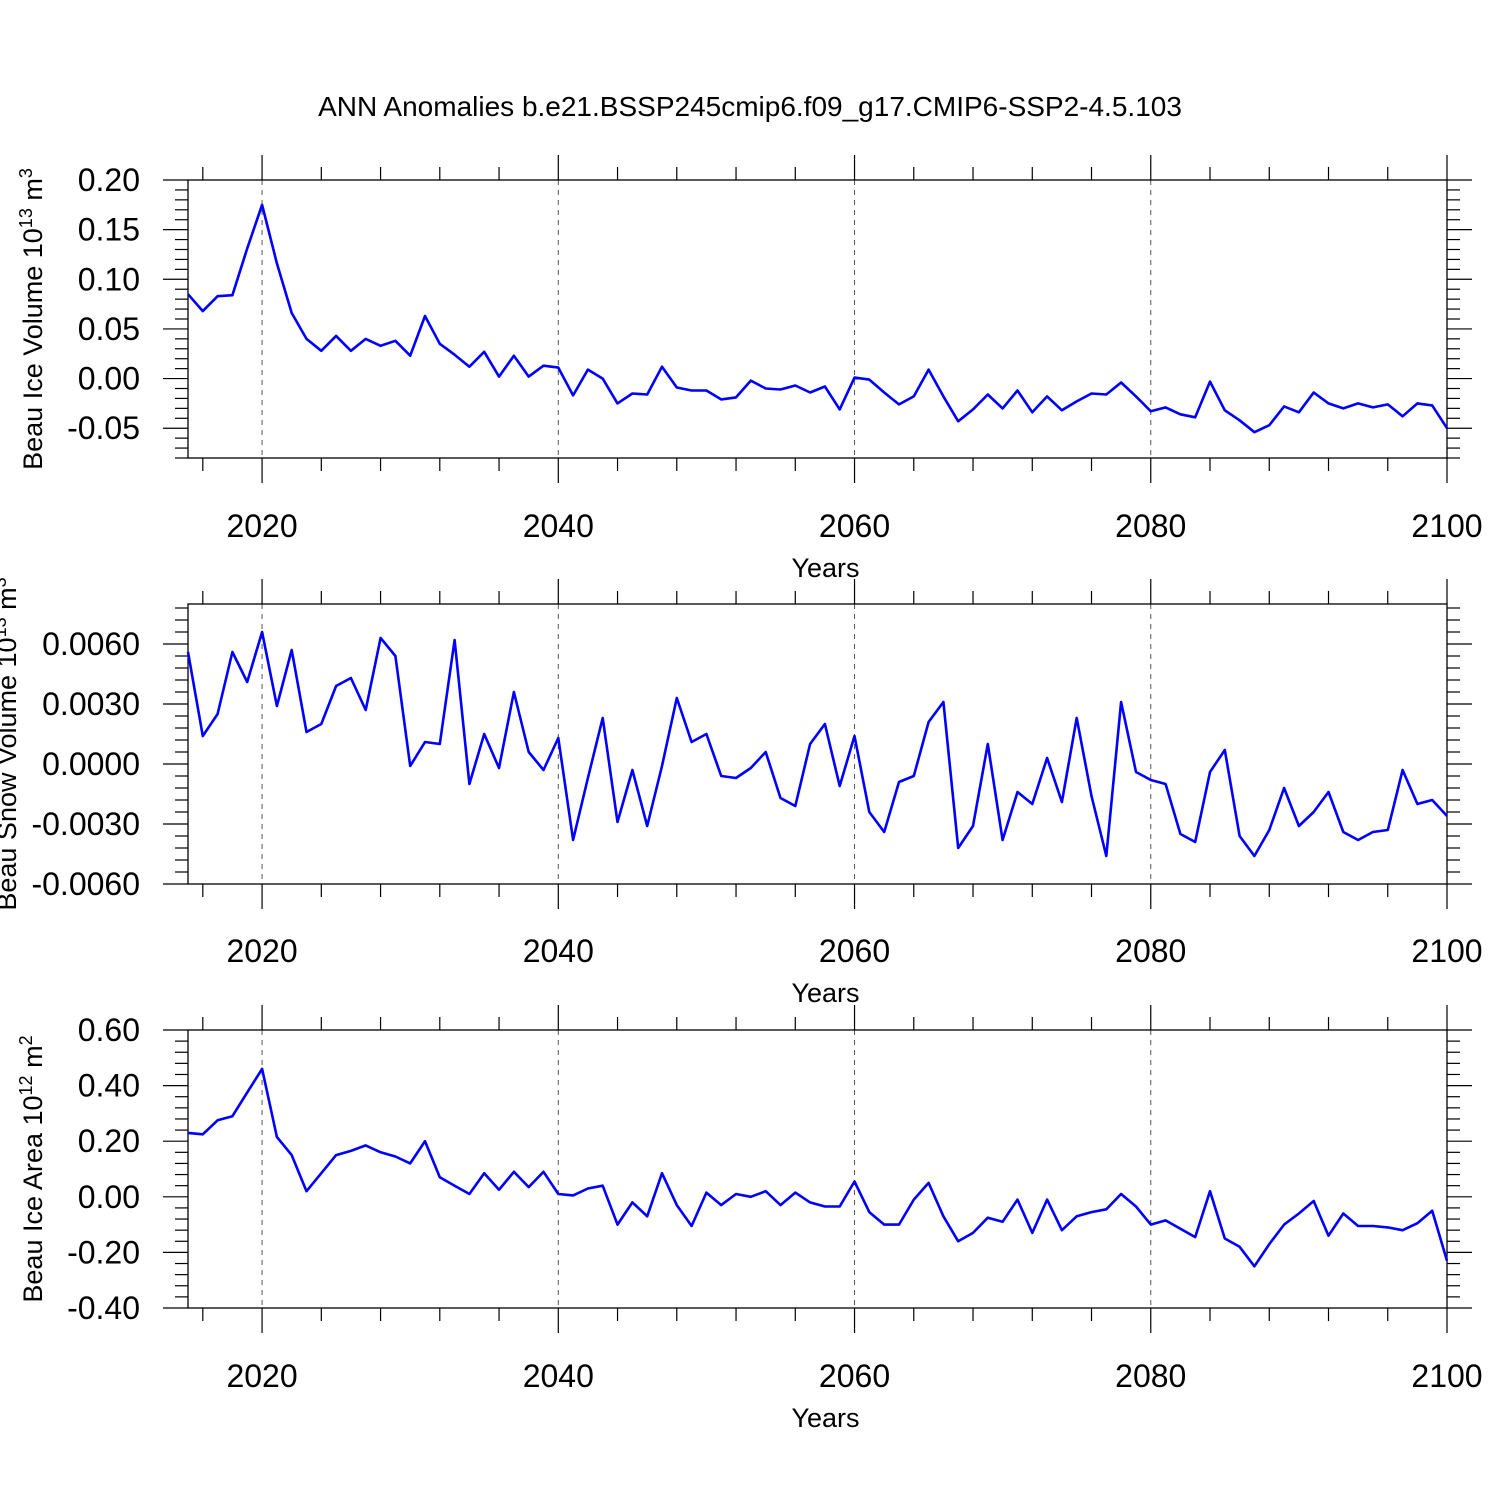 The height and width of the screenshot is (1500, 1500). What do you see at coordinates (91, 704) in the screenshot?
I see `y-tick-label: 0.0030` at bounding box center [91, 704].